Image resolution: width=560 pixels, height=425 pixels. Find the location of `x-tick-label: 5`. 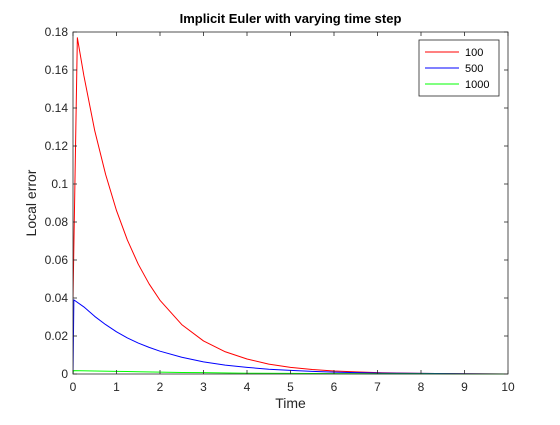

x-tick-label: 5 is located at coordinates (290, 387).